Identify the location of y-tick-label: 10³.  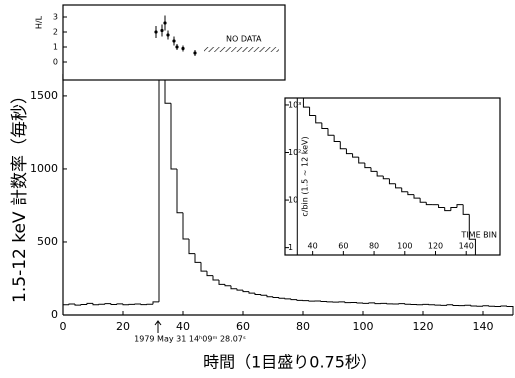
(294, 104).